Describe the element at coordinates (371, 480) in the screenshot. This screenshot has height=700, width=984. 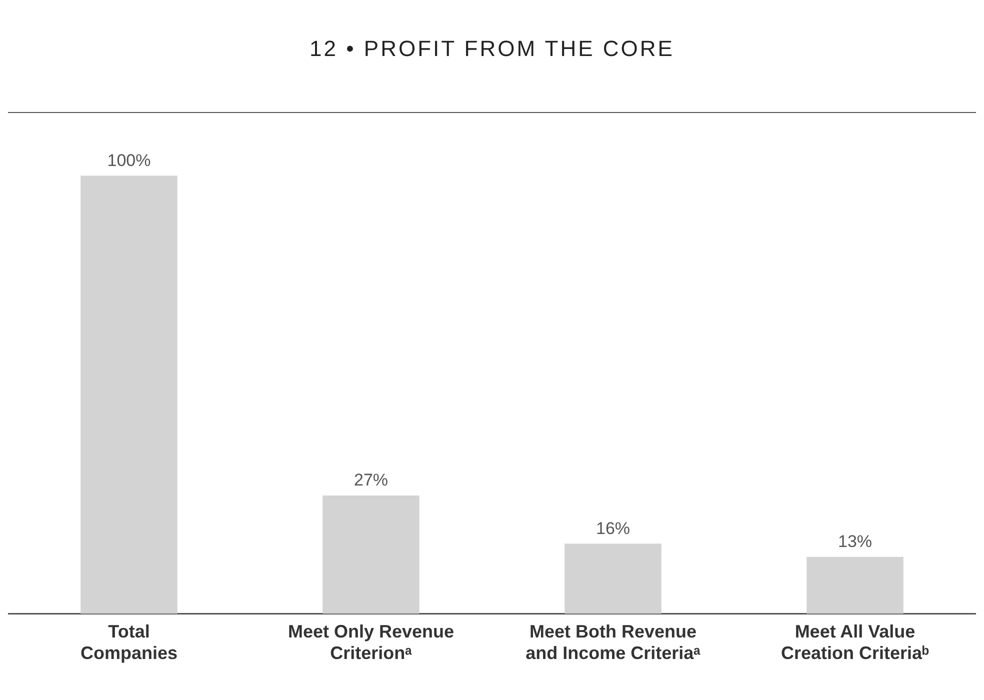
I see `data-label: 27%` at that location.